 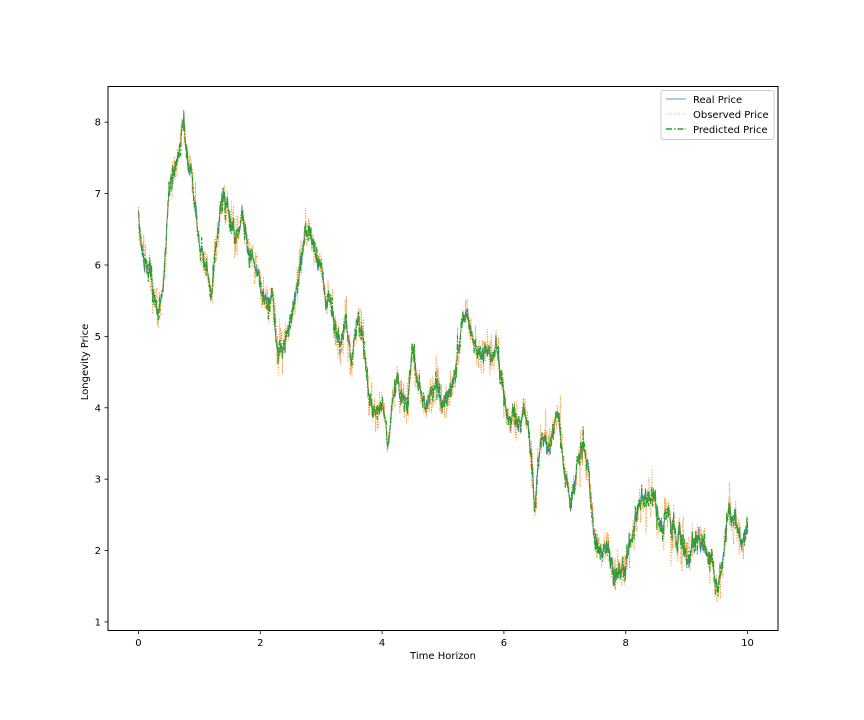 I want to click on legend-label-real-price: Real Price, so click(x=717, y=100).